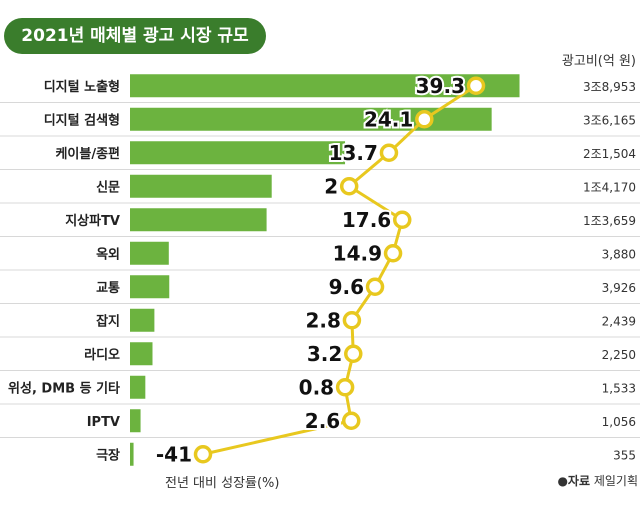 This screenshot has width=640, height=509. I want to click on spend-label-0: 3조8,953, so click(609, 87).